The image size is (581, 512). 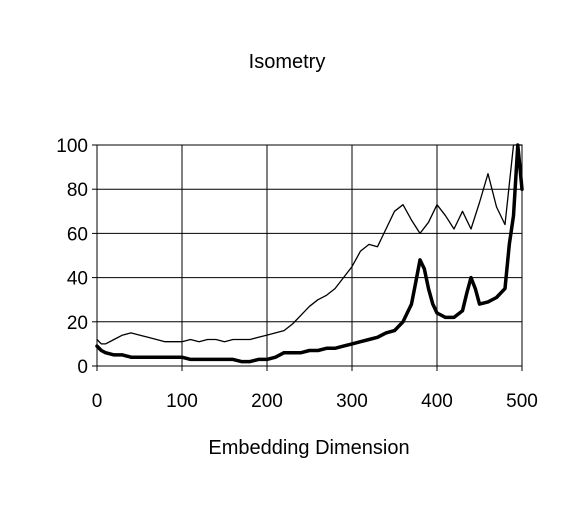 I want to click on y-tick-label: 80, so click(x=77, y=190).